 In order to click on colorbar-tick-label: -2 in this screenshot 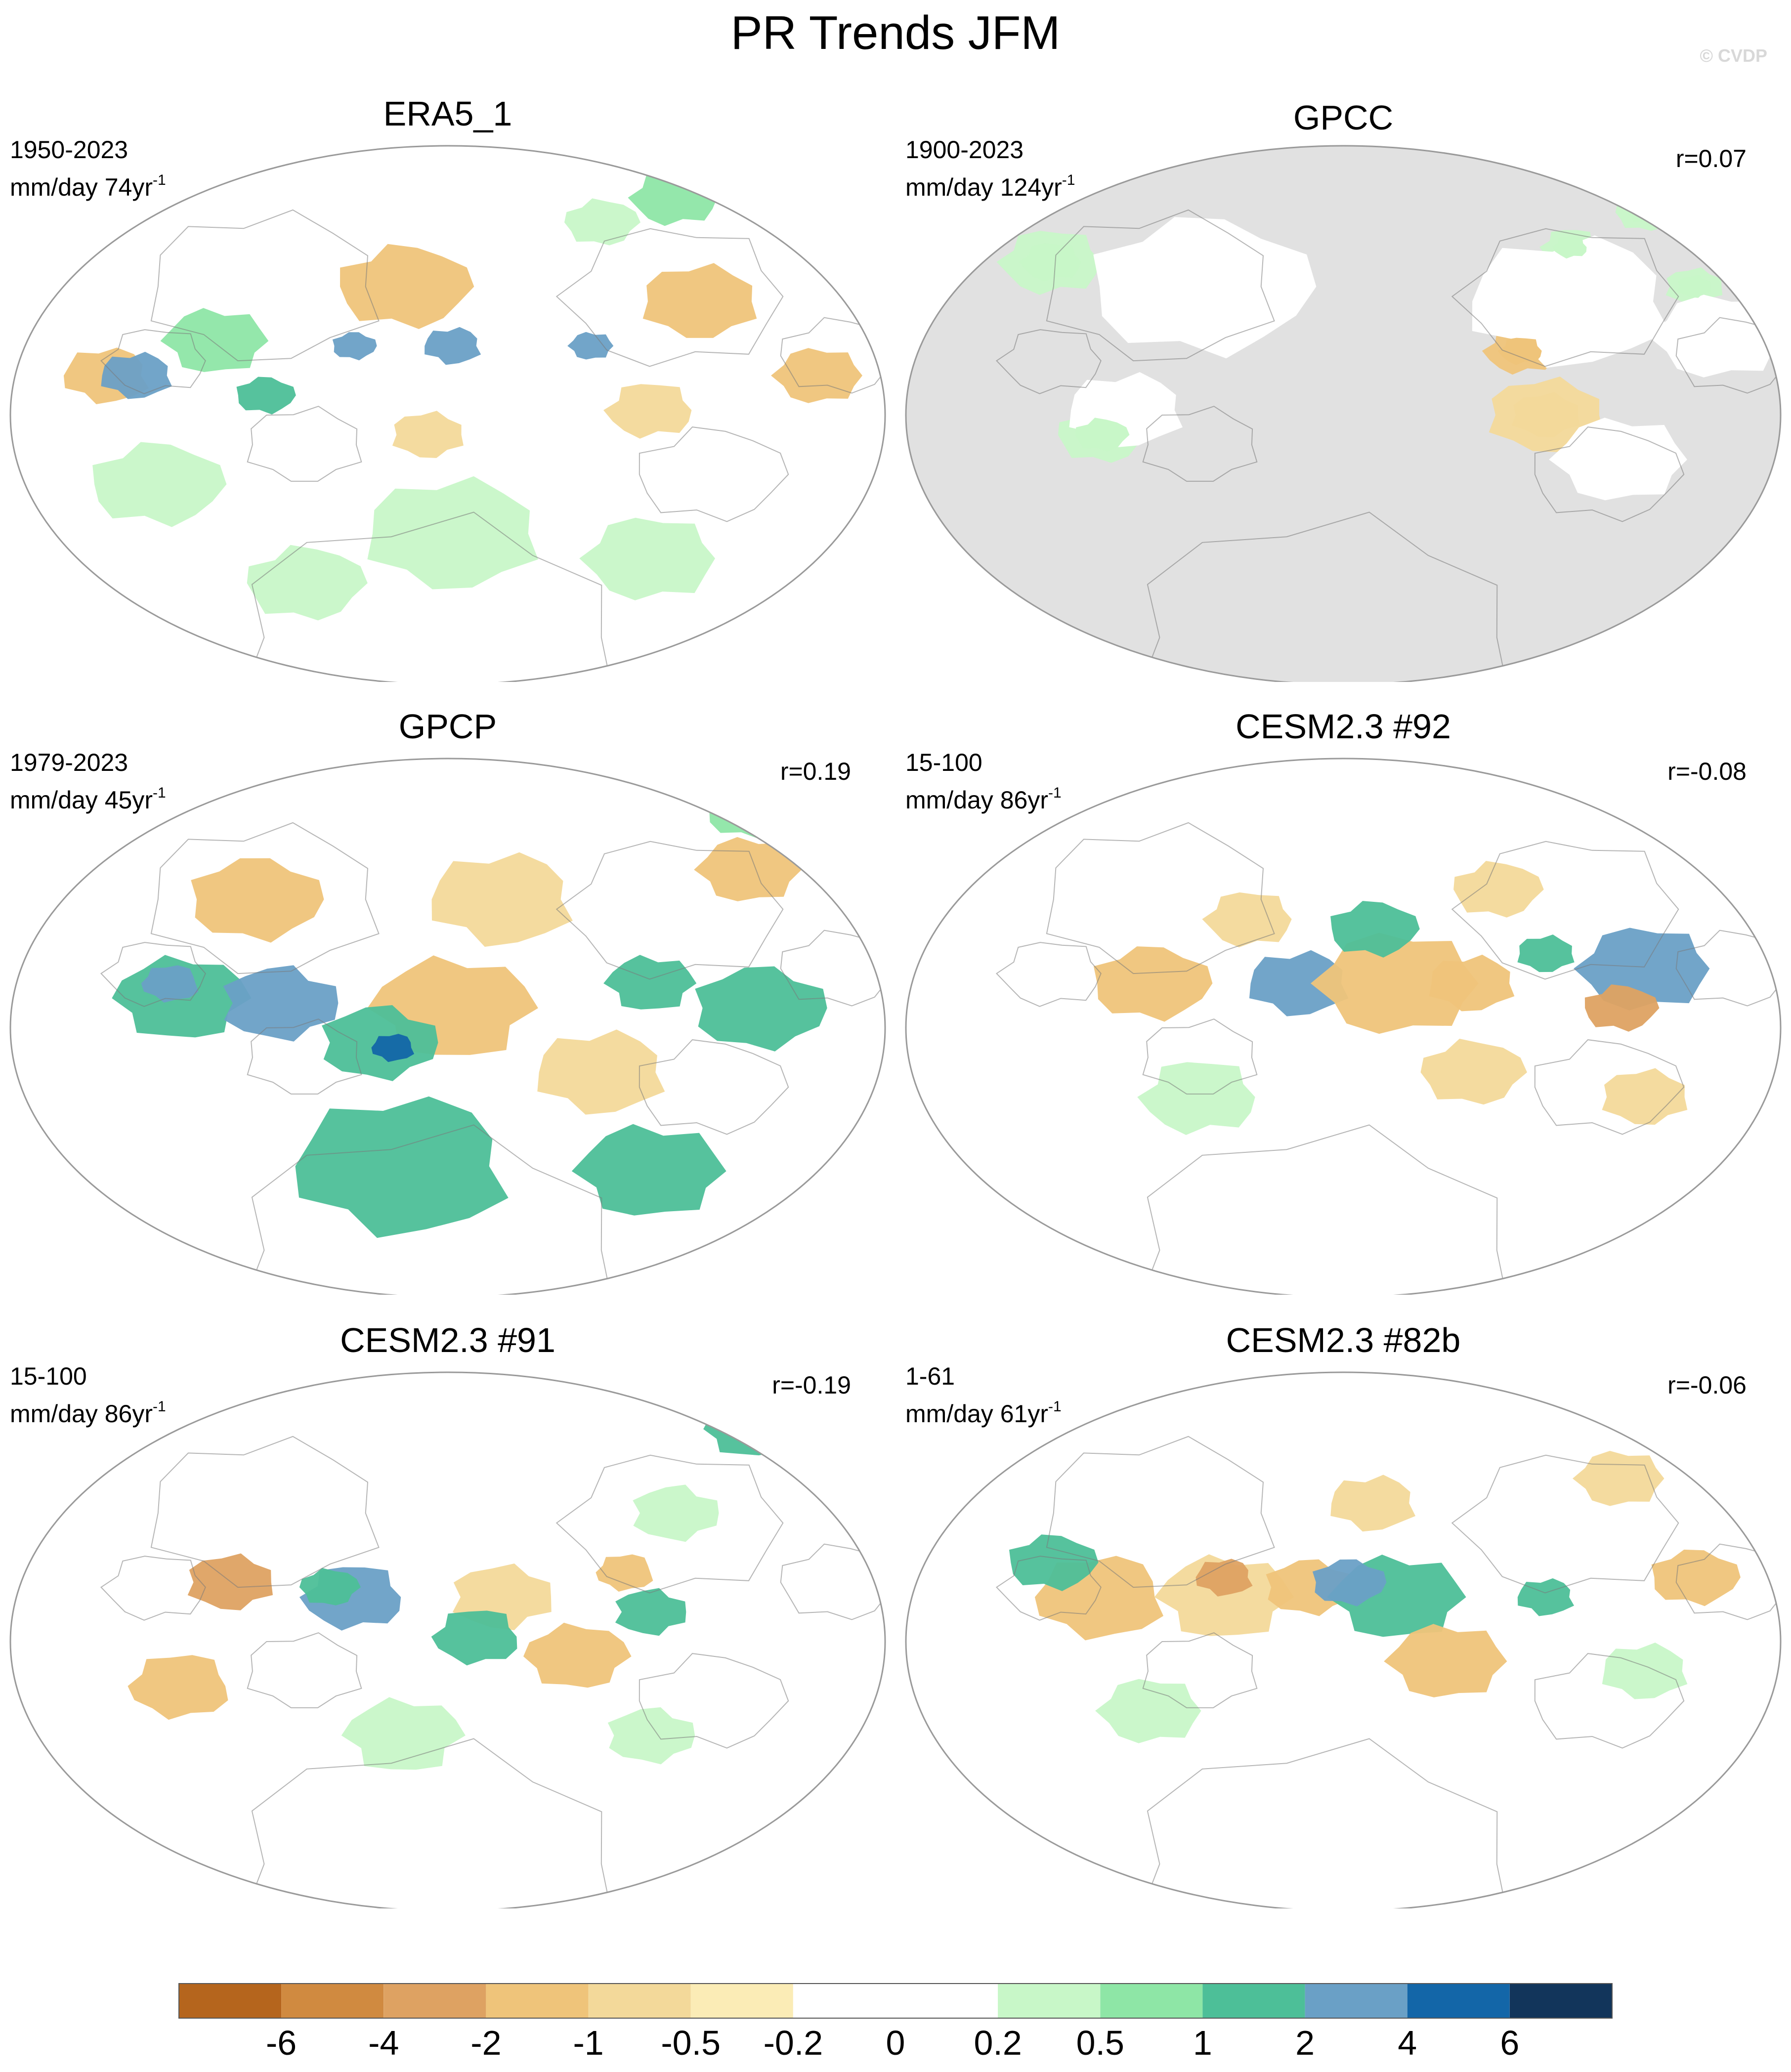, I will do `click(485, 2043)`.